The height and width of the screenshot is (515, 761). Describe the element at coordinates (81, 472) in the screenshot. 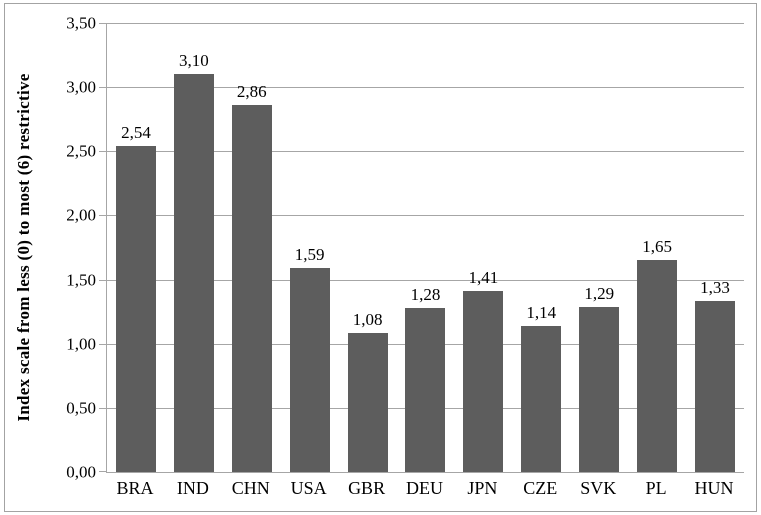

I see `y-tick-label: 0,00` at that location.